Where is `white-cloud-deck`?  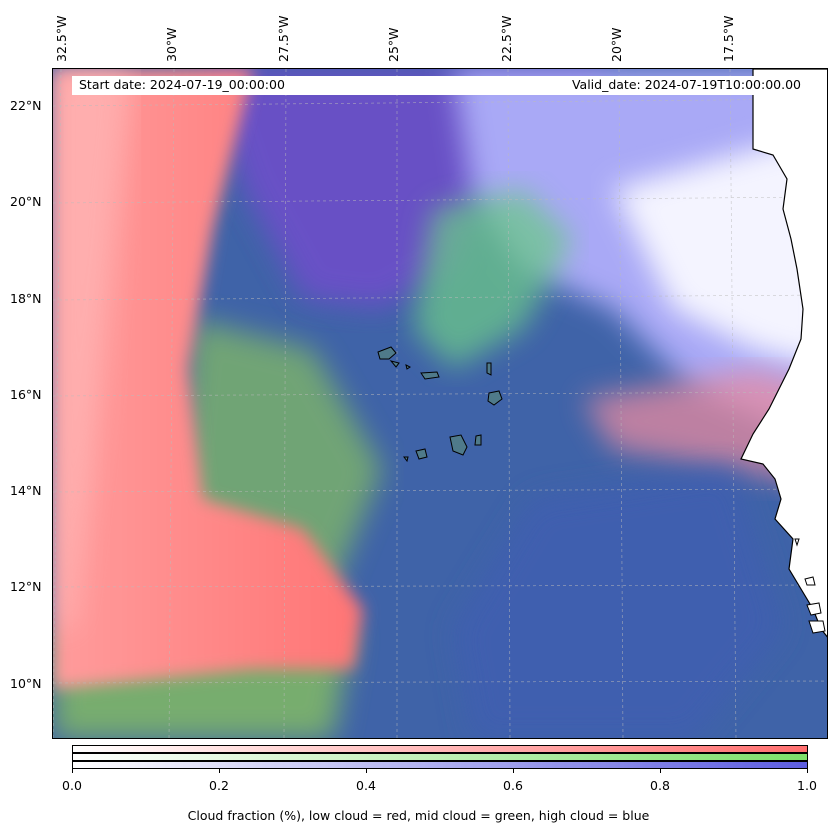
white-cloud-deck is located at coordinates (720, 249).